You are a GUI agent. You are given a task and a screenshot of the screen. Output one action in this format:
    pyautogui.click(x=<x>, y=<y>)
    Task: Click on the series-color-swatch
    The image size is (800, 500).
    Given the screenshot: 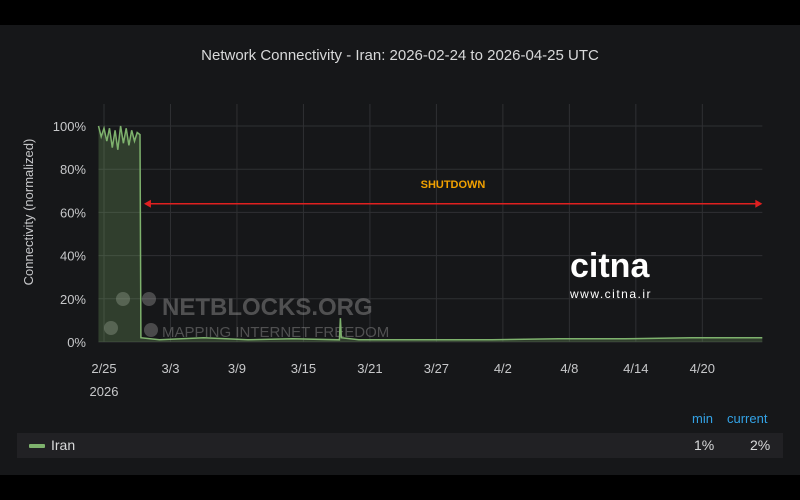 What is the action you would take?
    pyautogui.click(x=37, y=446)
    